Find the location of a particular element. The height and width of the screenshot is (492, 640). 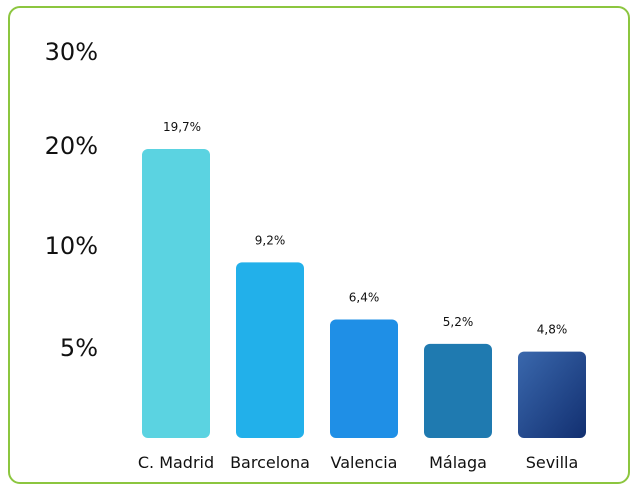

x-category-label: Barcelona is located at coordinates (270, 462).